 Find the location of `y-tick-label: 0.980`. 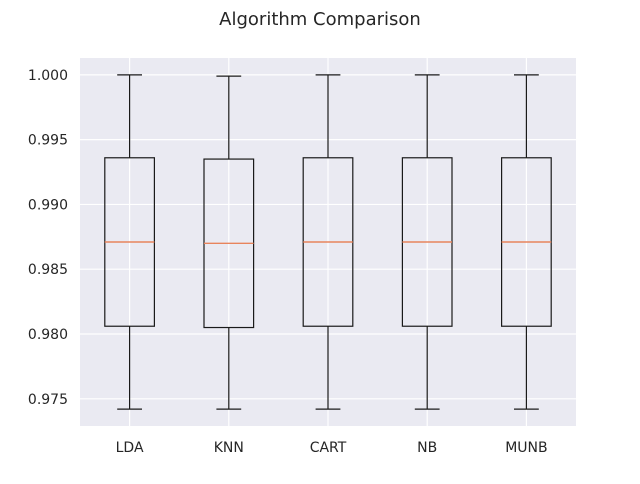

y-tick-label: 0.980 is located at coordinates (48, 335).